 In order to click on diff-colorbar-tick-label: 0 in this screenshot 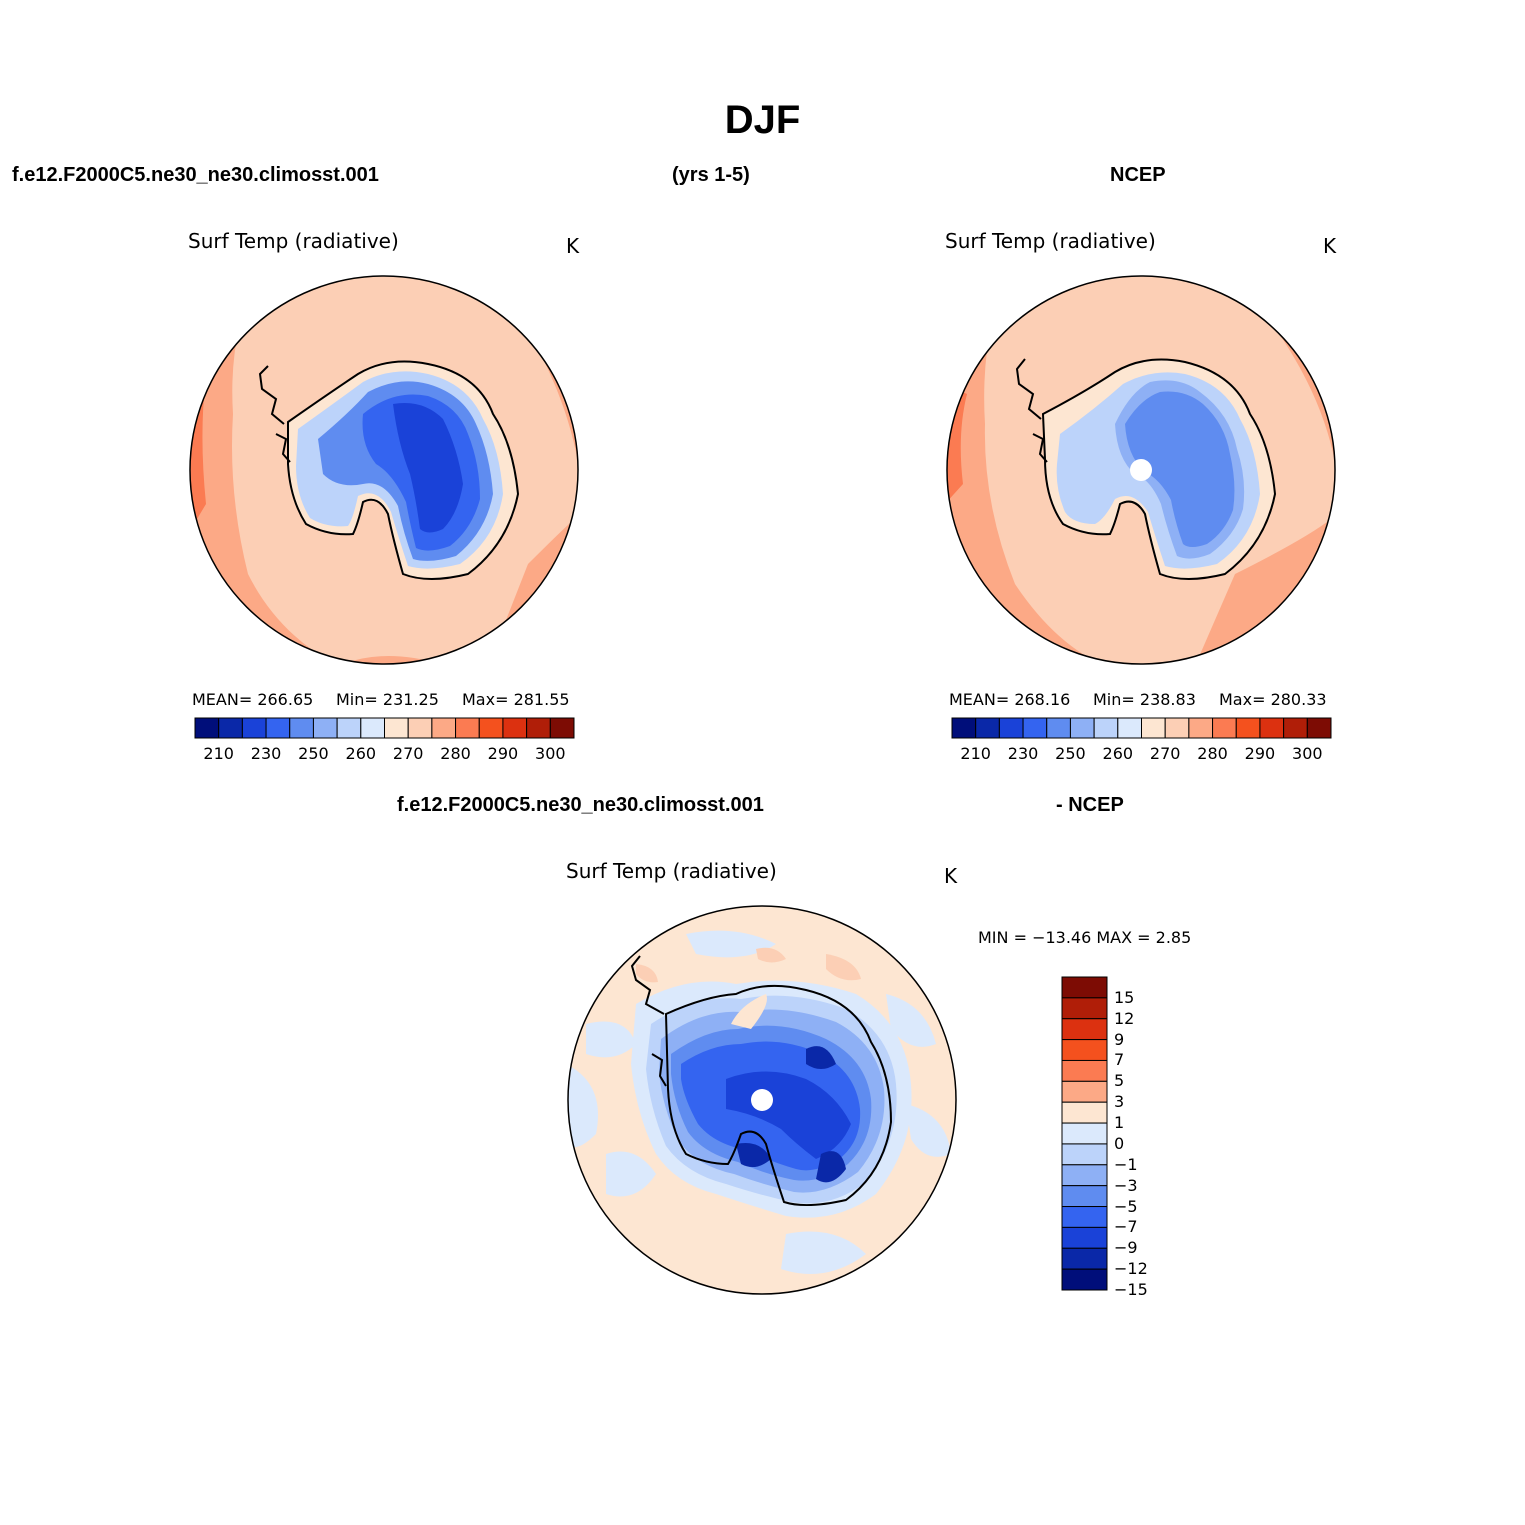, I will do `click(1119, 1143)`.